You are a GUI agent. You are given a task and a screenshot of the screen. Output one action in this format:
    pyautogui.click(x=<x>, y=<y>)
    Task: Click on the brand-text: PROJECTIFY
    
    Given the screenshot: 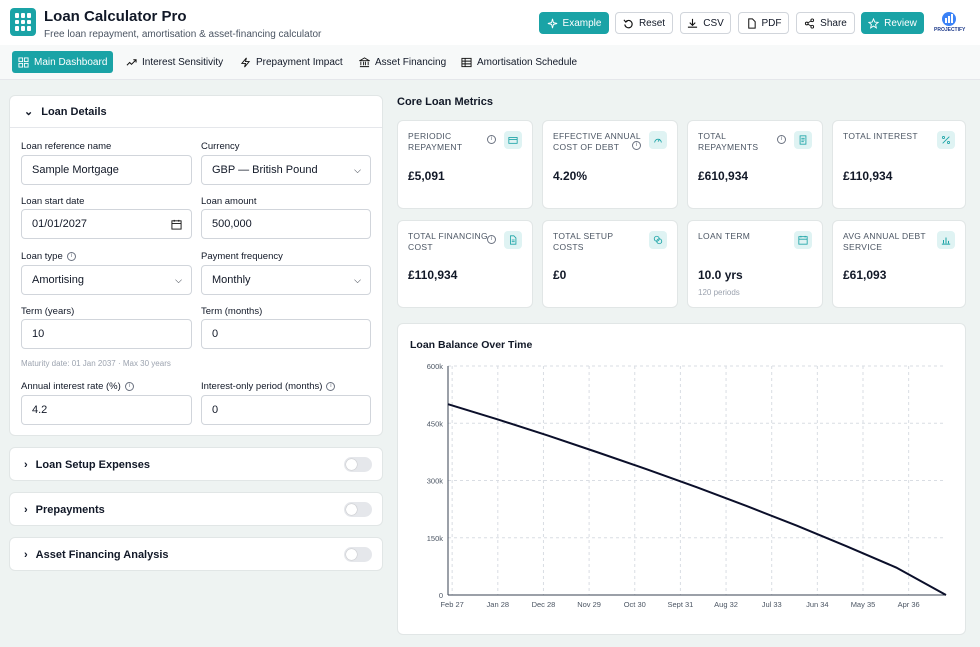 What is the action you would take?
    pyautogui.click(x=950, y=30)
    